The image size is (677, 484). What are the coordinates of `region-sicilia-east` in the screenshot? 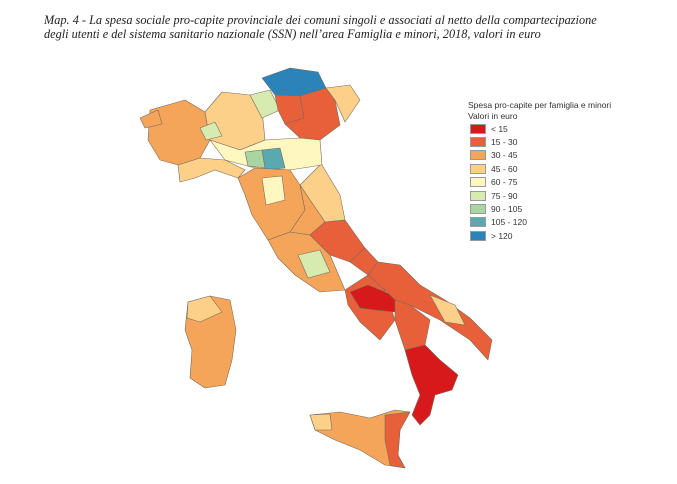 It's located at (397, 440).